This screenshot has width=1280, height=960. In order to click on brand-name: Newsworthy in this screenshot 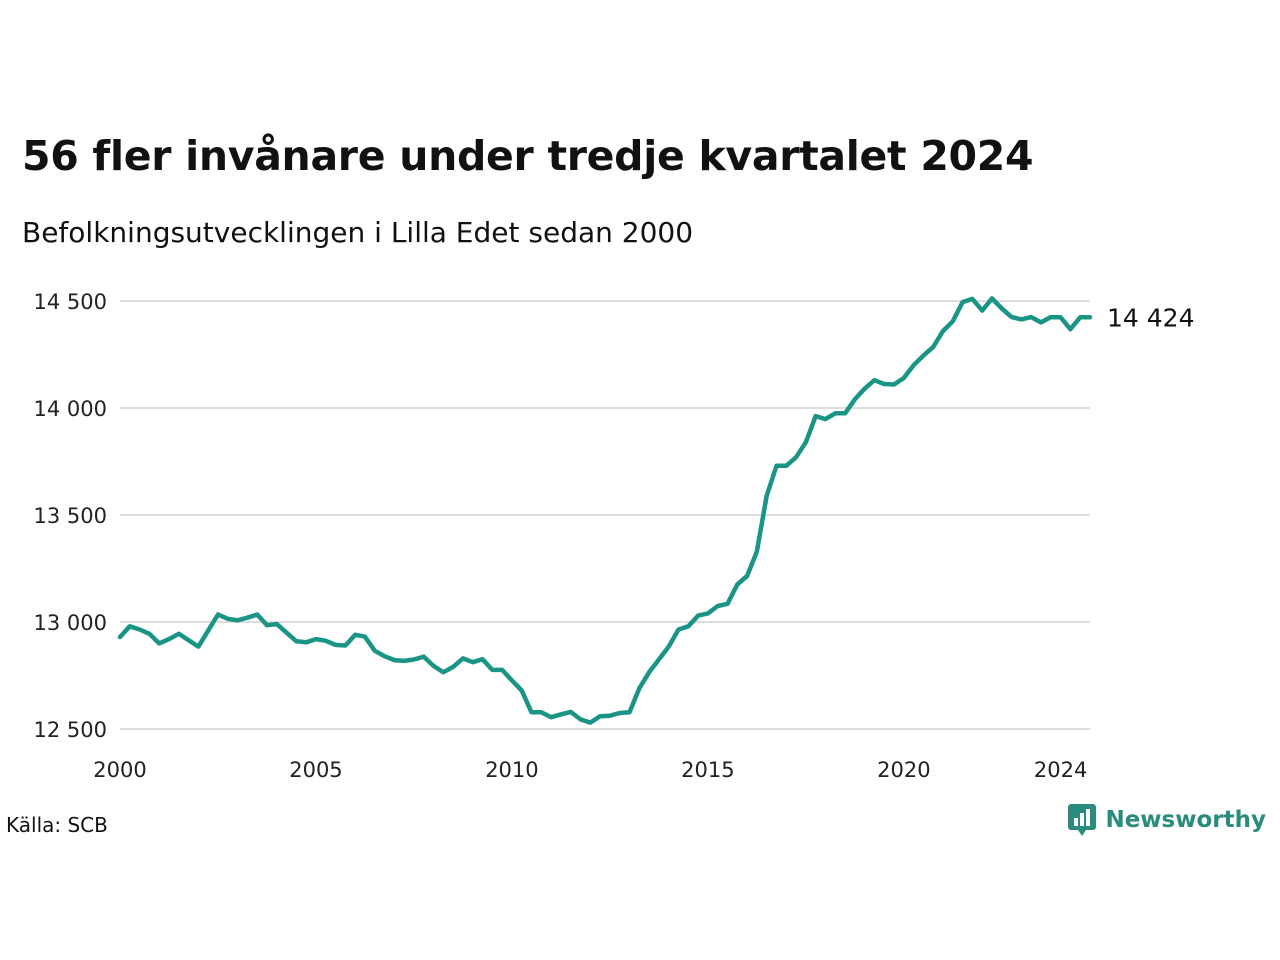, I will do `click(1185, 820)`.